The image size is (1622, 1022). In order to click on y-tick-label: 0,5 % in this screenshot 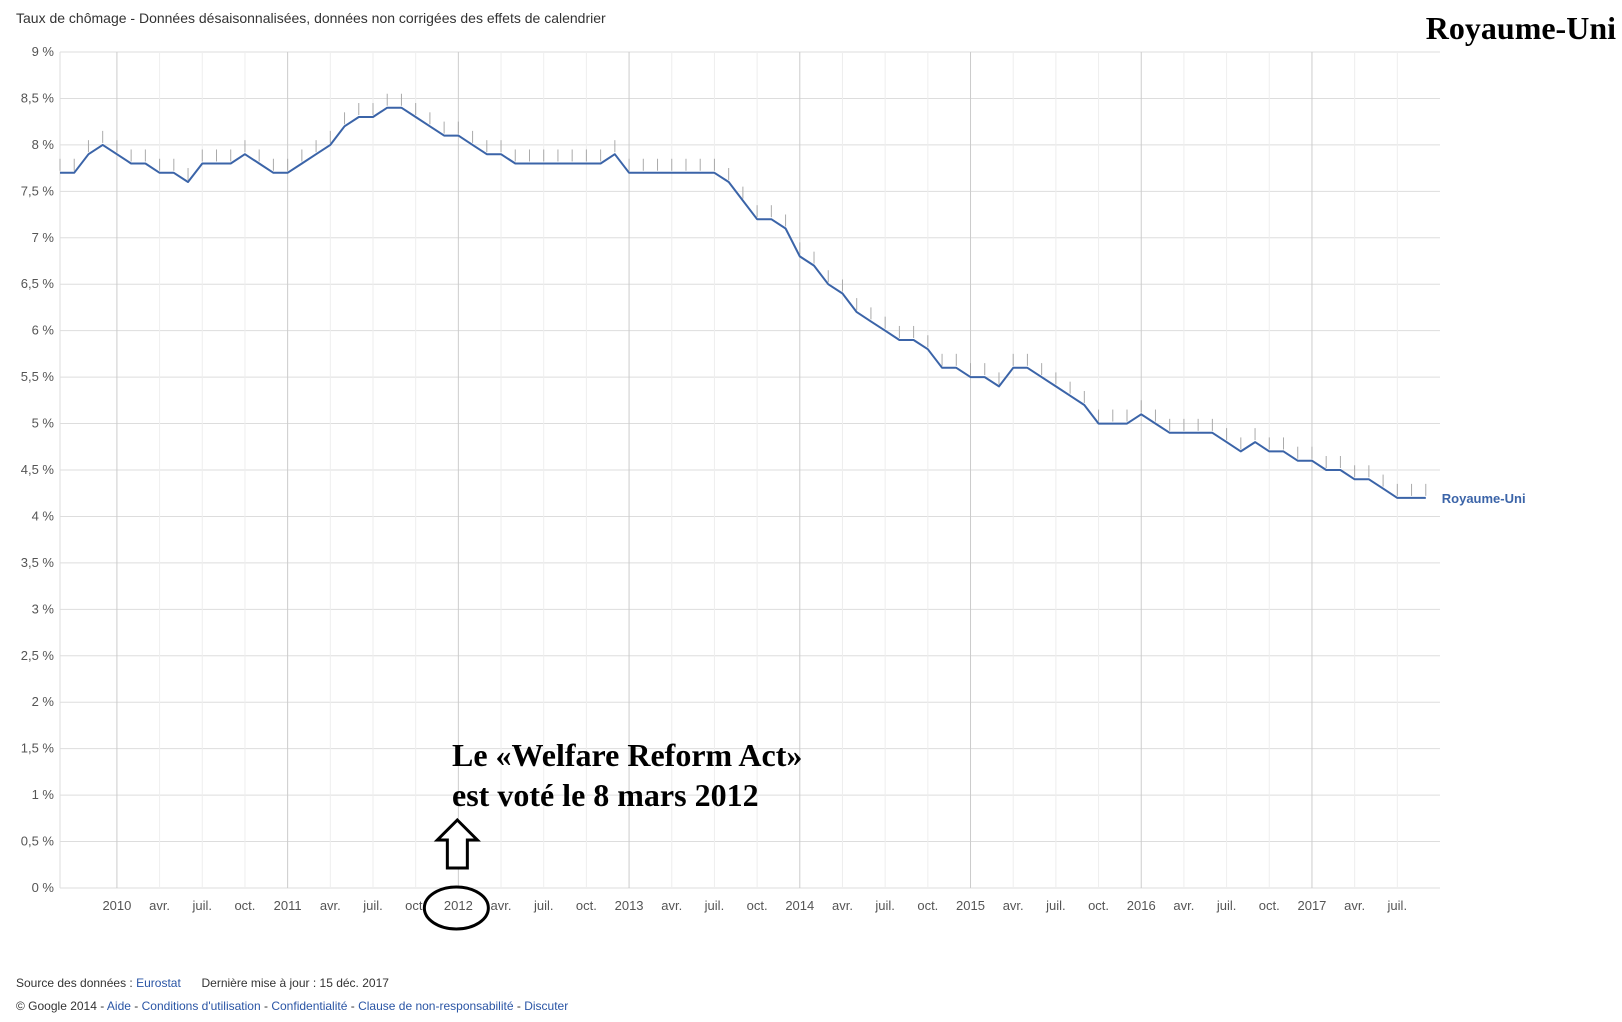, I will do `click(38, 841)`.